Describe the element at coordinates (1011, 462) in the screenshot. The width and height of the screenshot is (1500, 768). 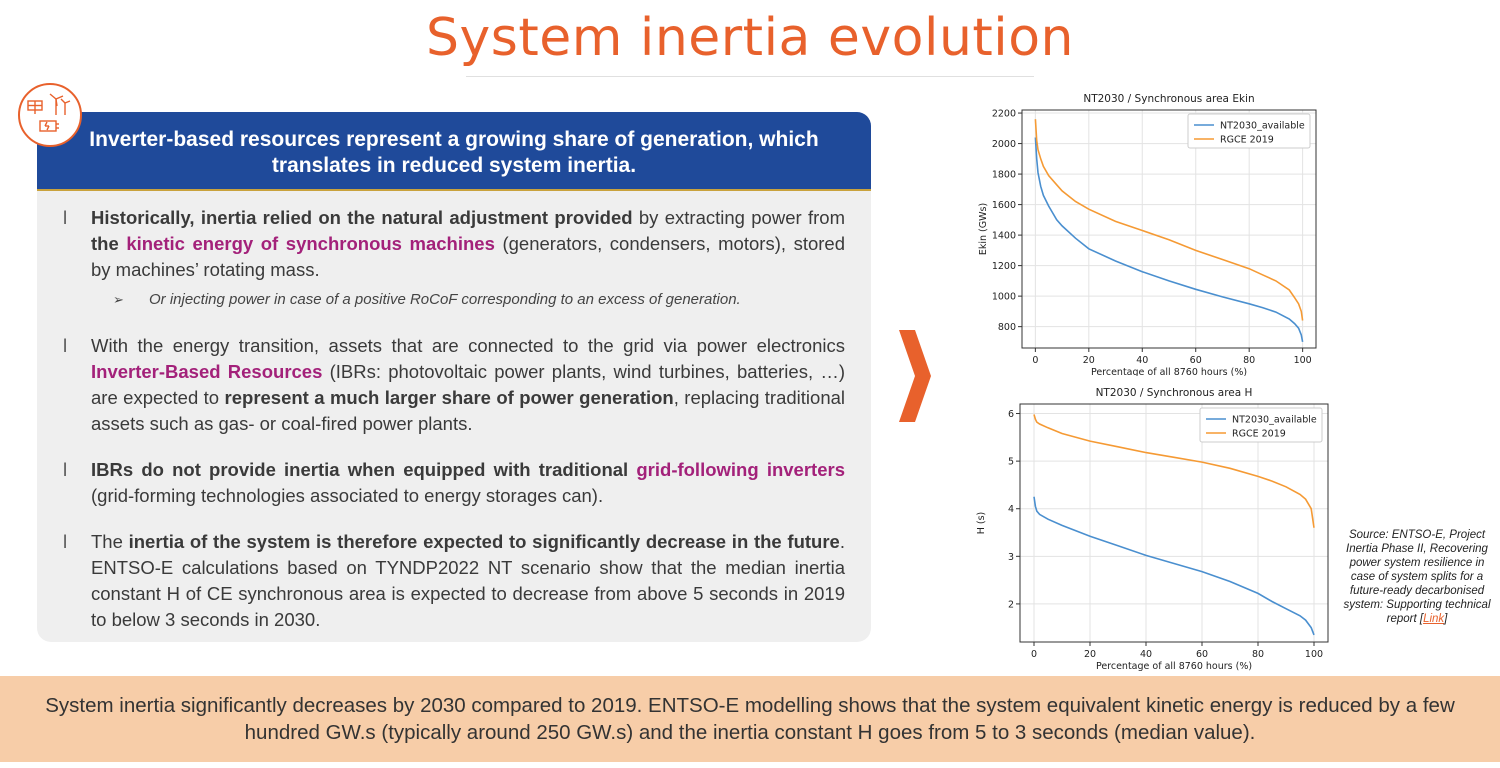
I see `y-tick-label: 5` at that location.